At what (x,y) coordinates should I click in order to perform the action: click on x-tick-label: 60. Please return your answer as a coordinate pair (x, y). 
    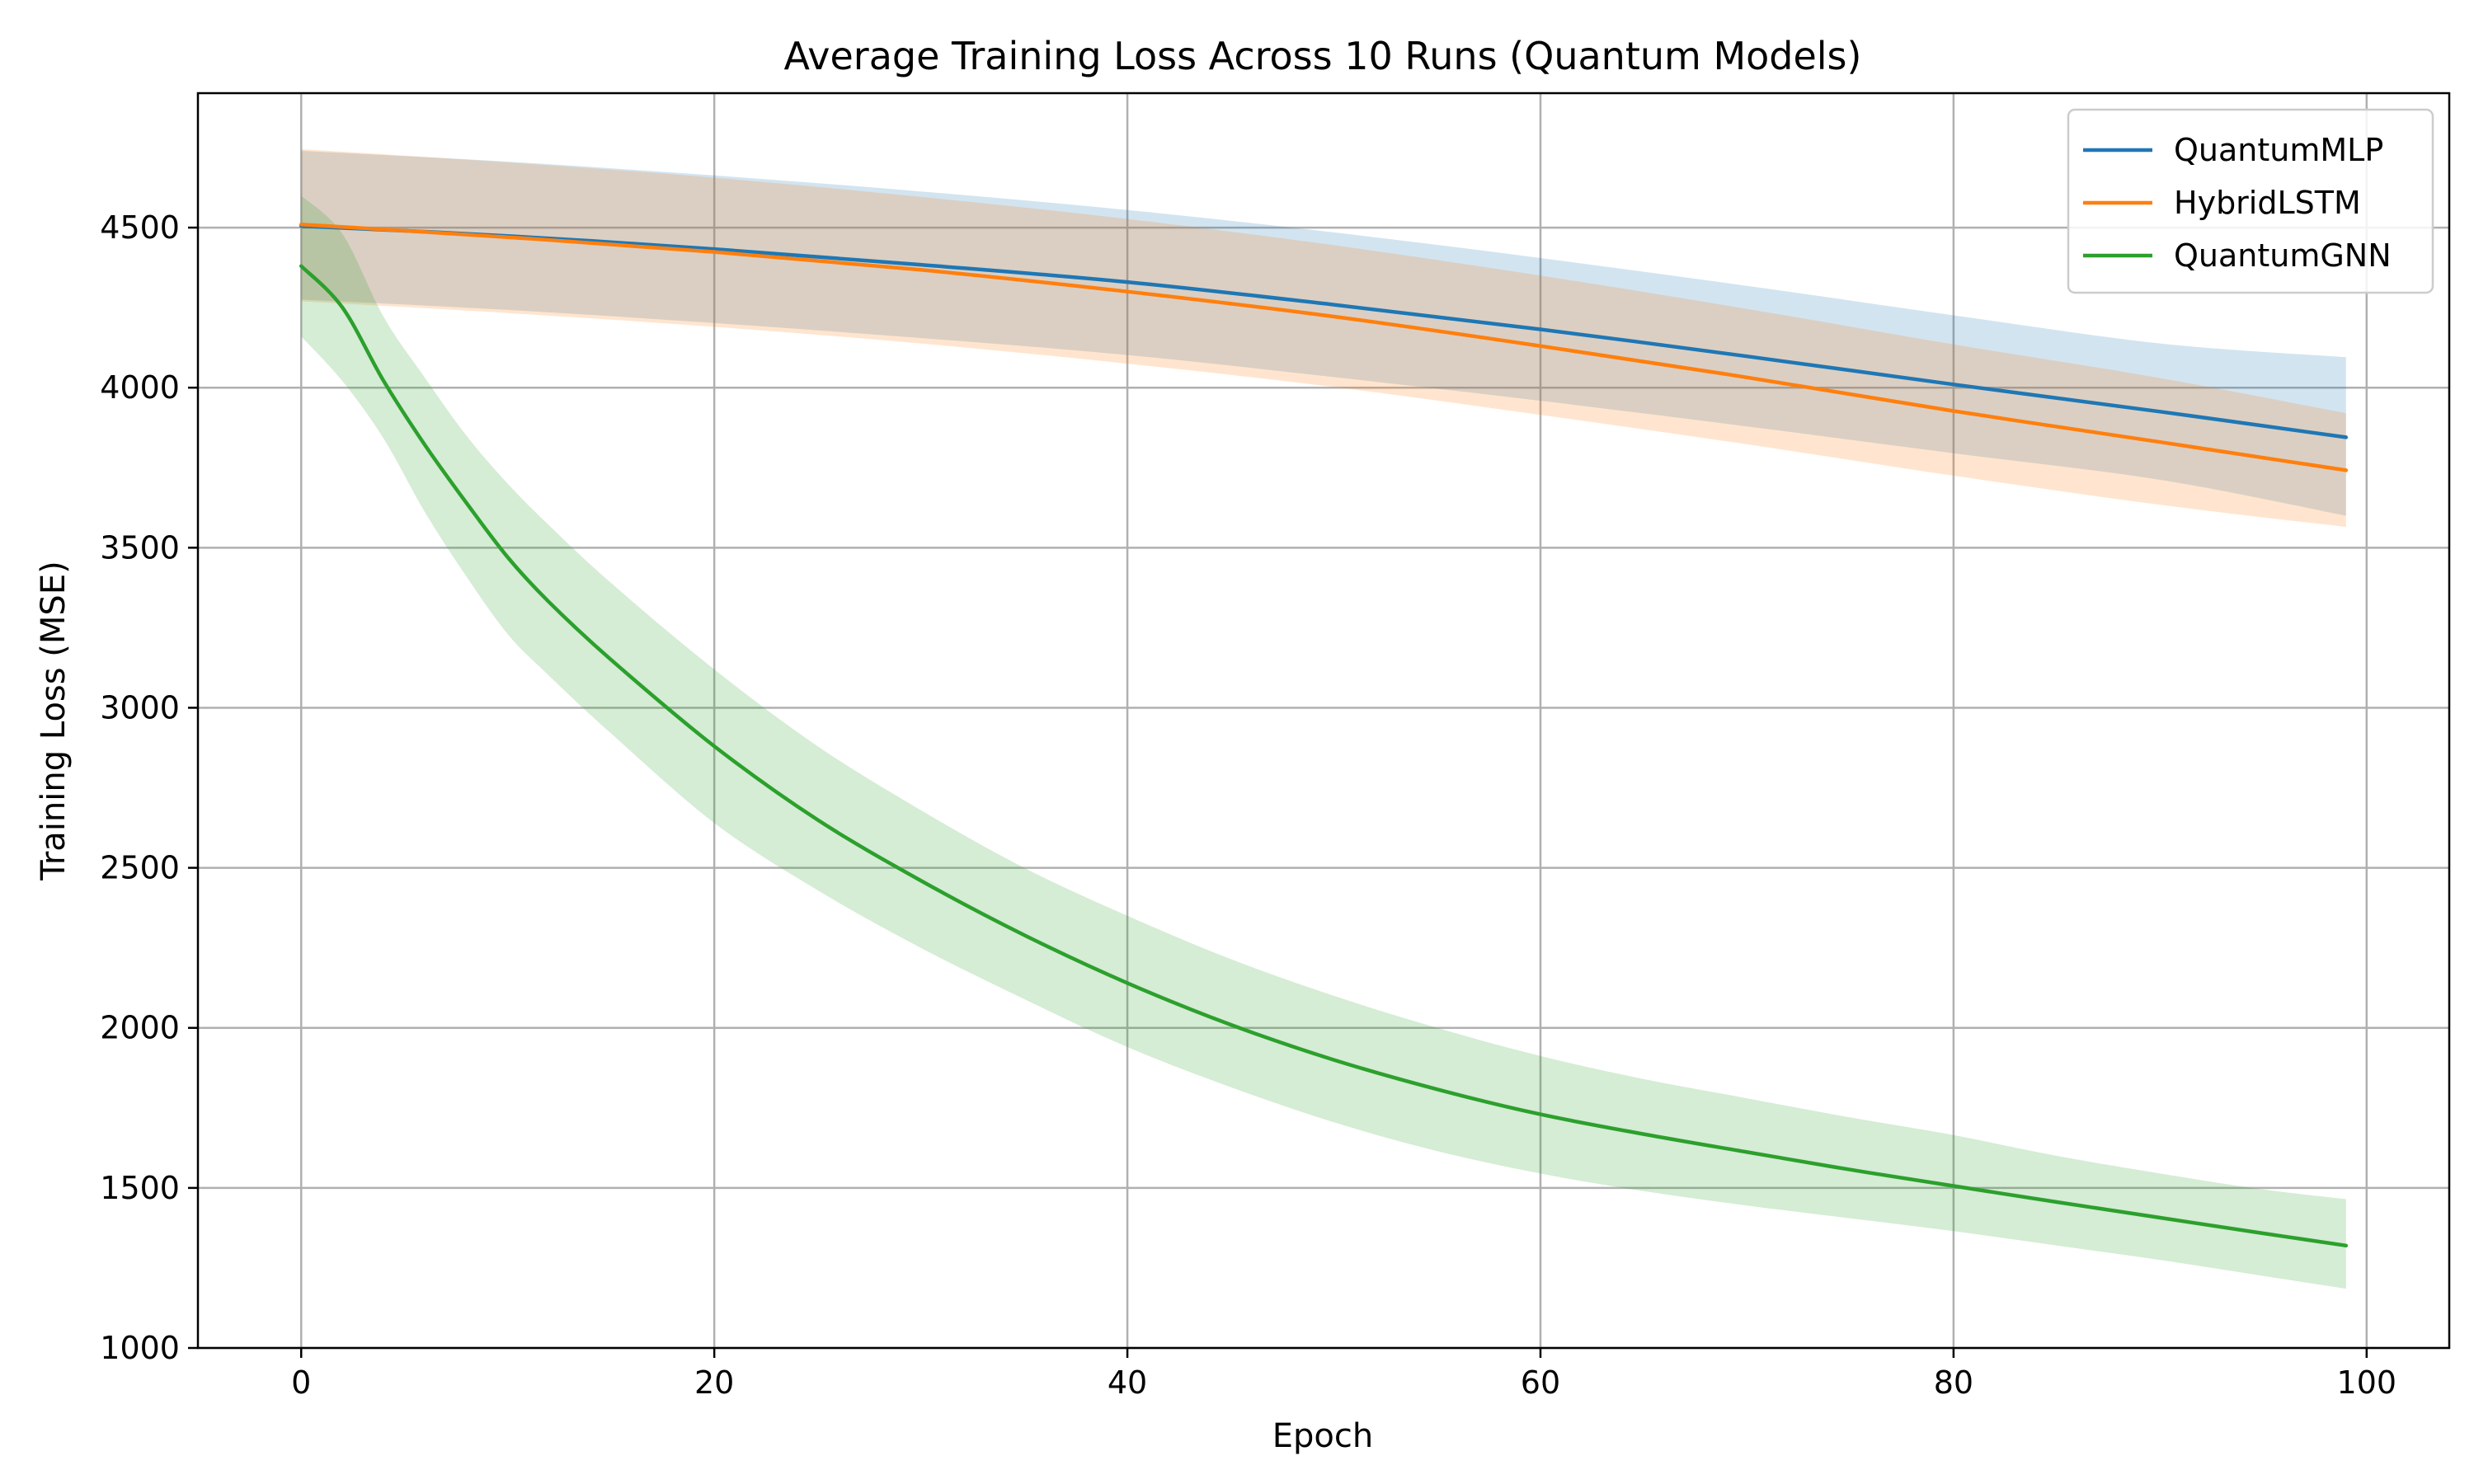
    Looking at the image, I should click on (1540, 1382).